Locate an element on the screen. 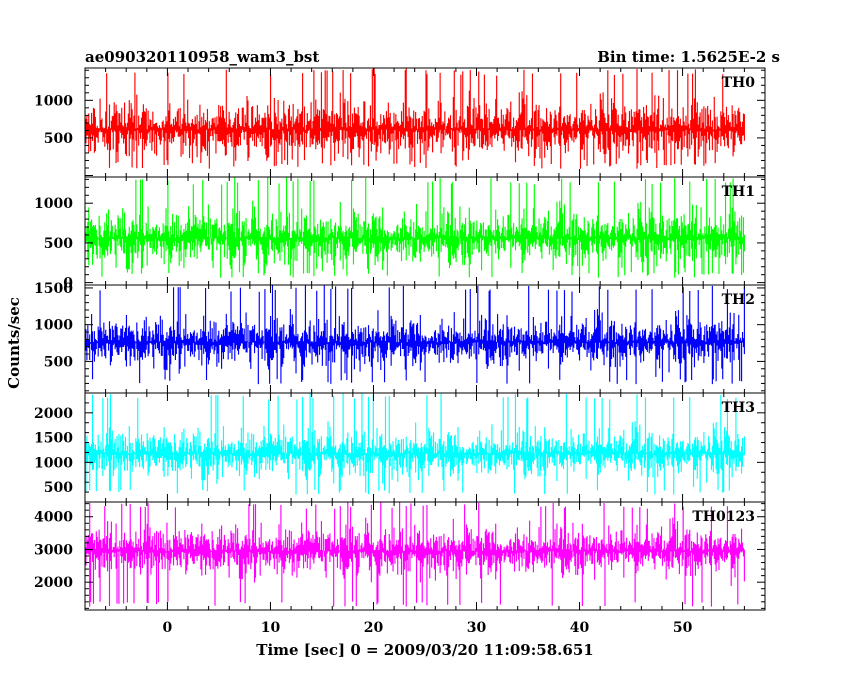 This screenshot has height=680, width=850. chart-title: ae090320110958_wam3_bst is located at coordinates (202, 57).